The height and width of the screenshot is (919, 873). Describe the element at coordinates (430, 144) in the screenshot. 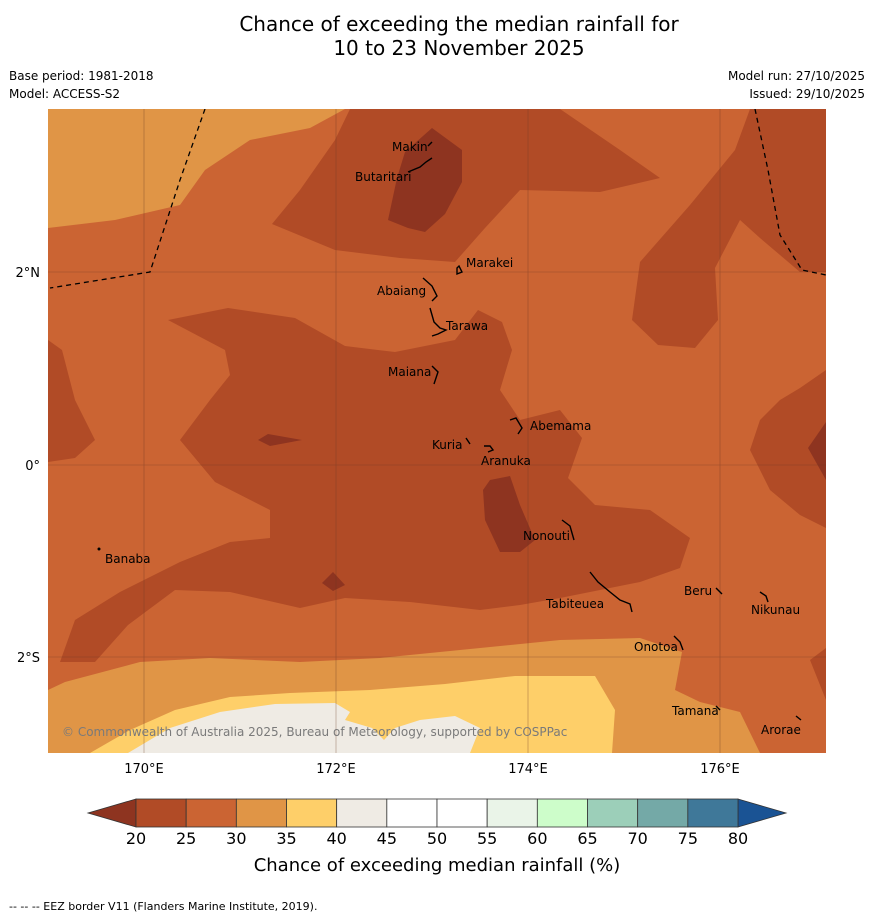

I see `island-makin` at that location.